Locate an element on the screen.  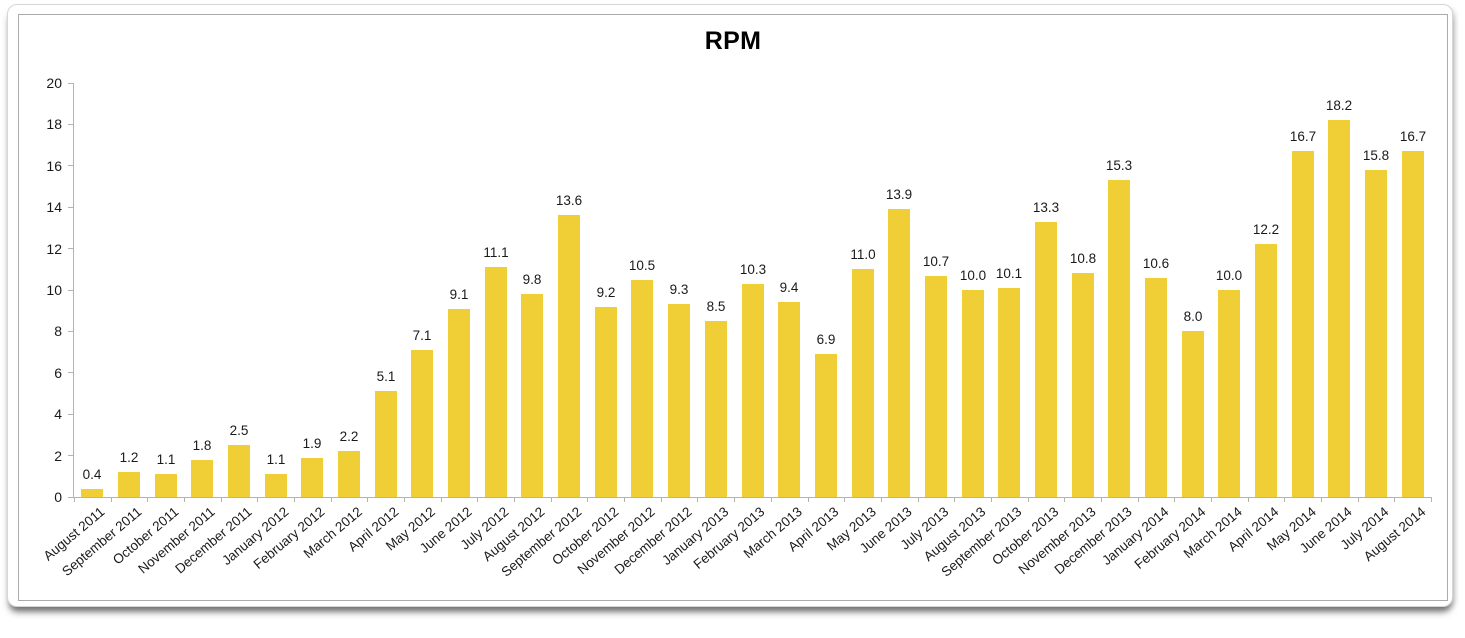
bar-value-label: 11.0 is located at coordinates (863, 254).